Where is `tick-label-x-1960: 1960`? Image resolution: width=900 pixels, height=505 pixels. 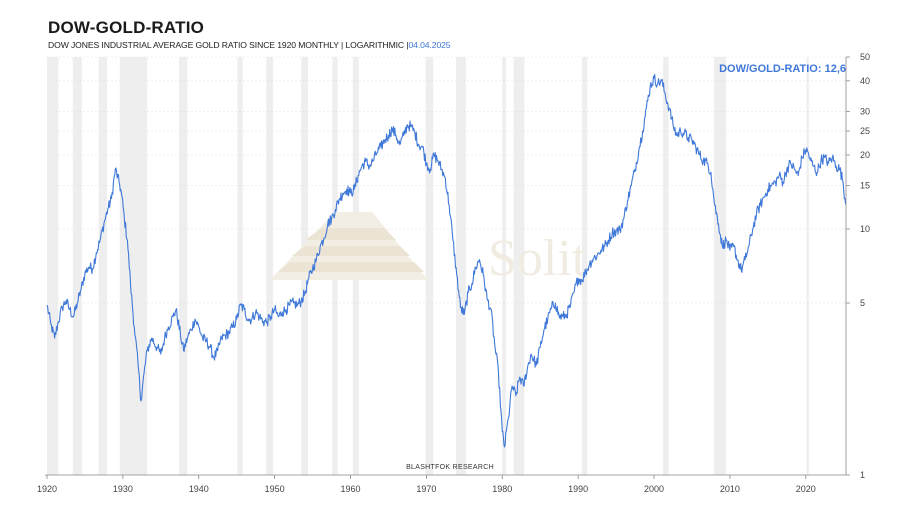 tick-label-x-1960: 1960 is located at coordinates (350, 489).